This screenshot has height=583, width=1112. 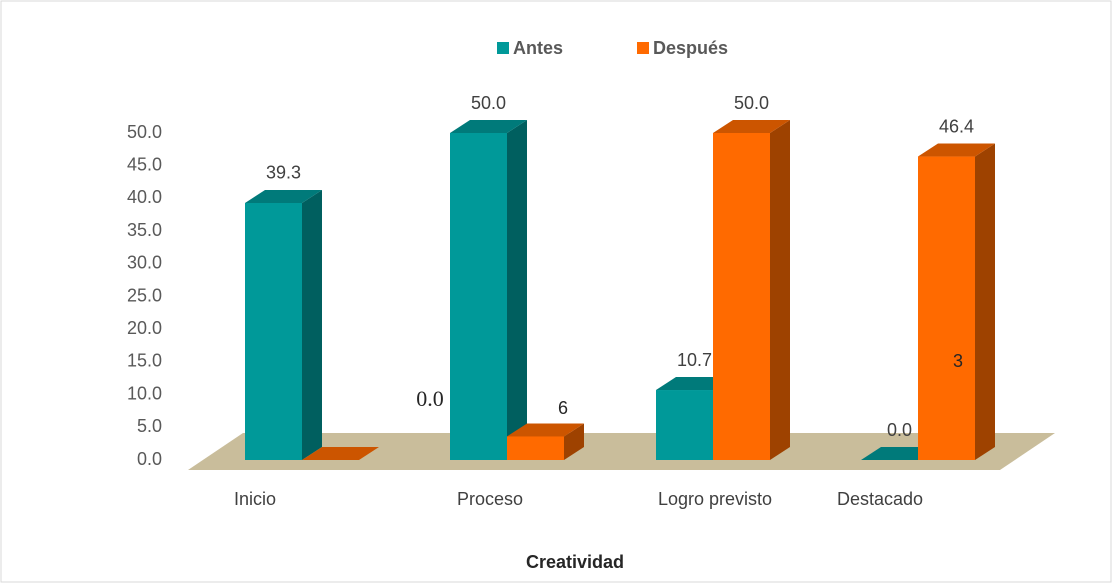 I want to click on annotation: 6, so click(x=563, y=408).